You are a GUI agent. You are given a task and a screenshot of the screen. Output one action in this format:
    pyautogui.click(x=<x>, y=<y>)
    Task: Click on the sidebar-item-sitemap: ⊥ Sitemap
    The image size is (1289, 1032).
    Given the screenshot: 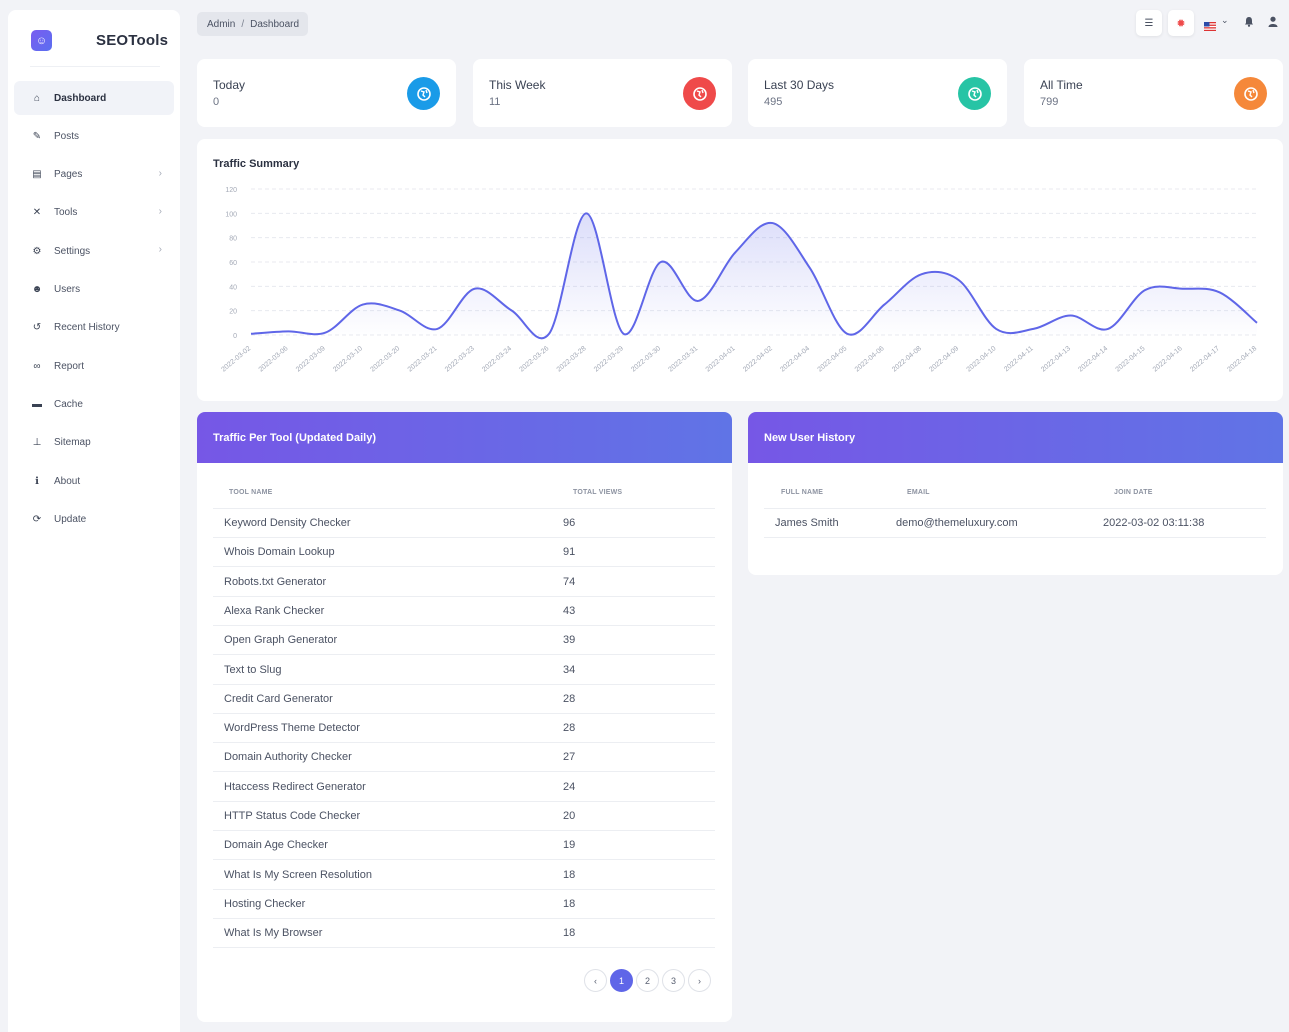 What is the action you would take?
    pyautogui.click(x=94, y=443)
    